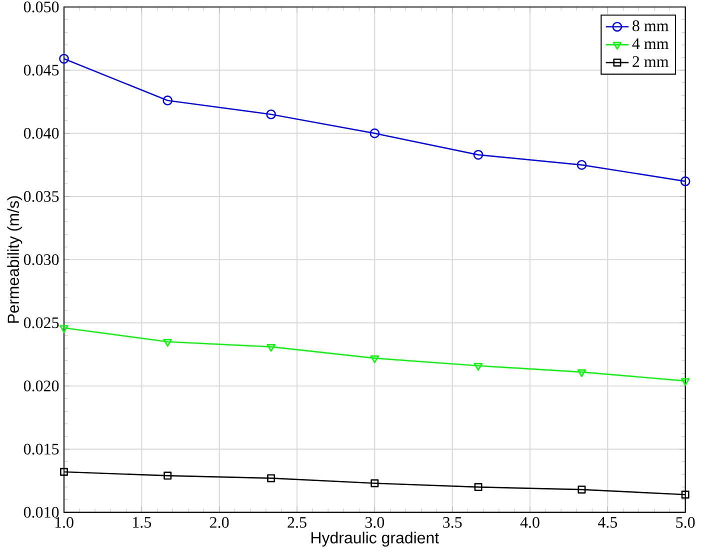  What do you see at coordinates (41, 386) in the screenshot?
I see `y-tick-label: 0.020` at bounding box center [41, 386].